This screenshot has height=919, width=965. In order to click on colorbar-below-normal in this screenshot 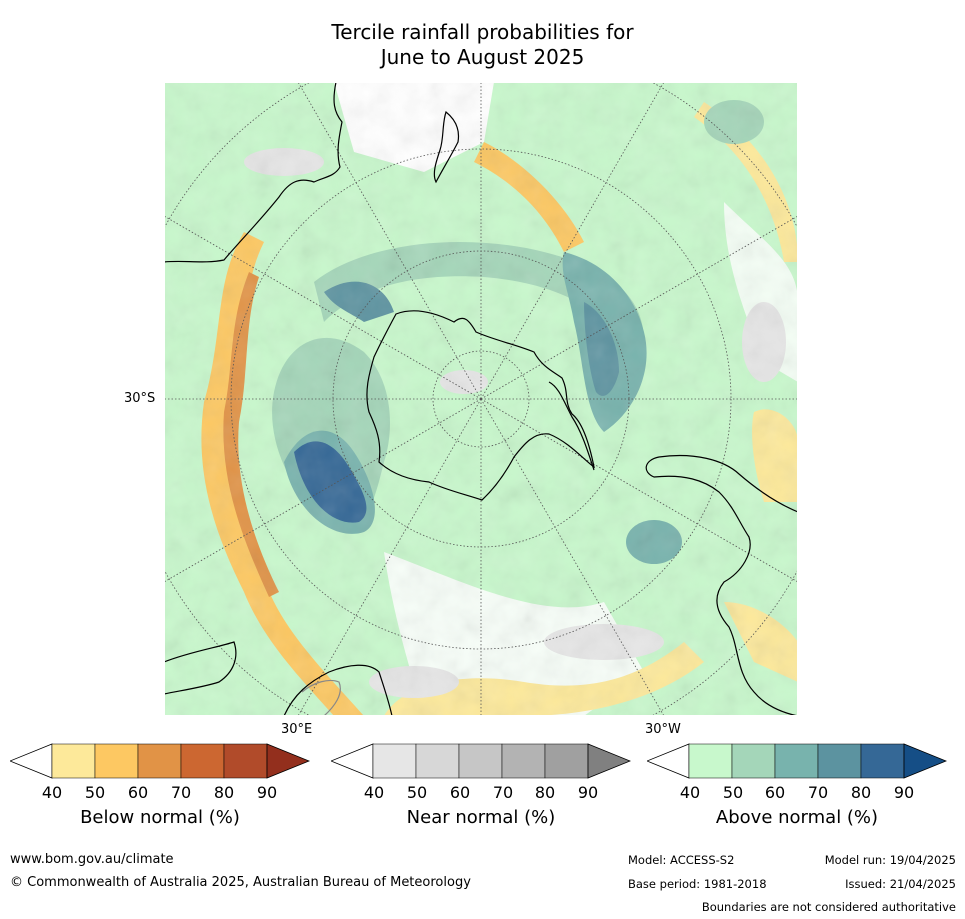, I will do `click(160, 761)`.